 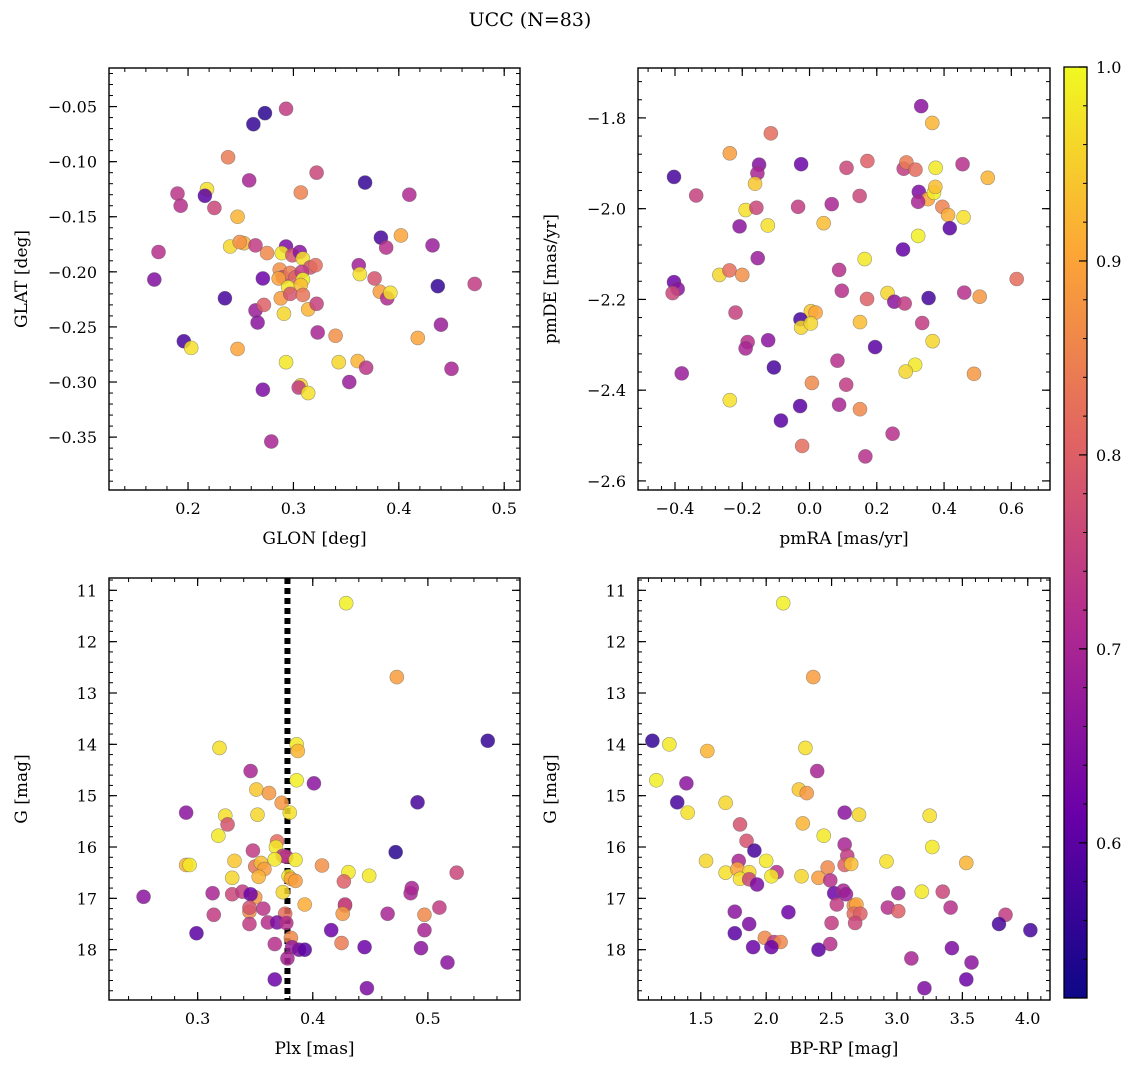 I want to click on y-tick-label: 15, so click(x=87, y=796).